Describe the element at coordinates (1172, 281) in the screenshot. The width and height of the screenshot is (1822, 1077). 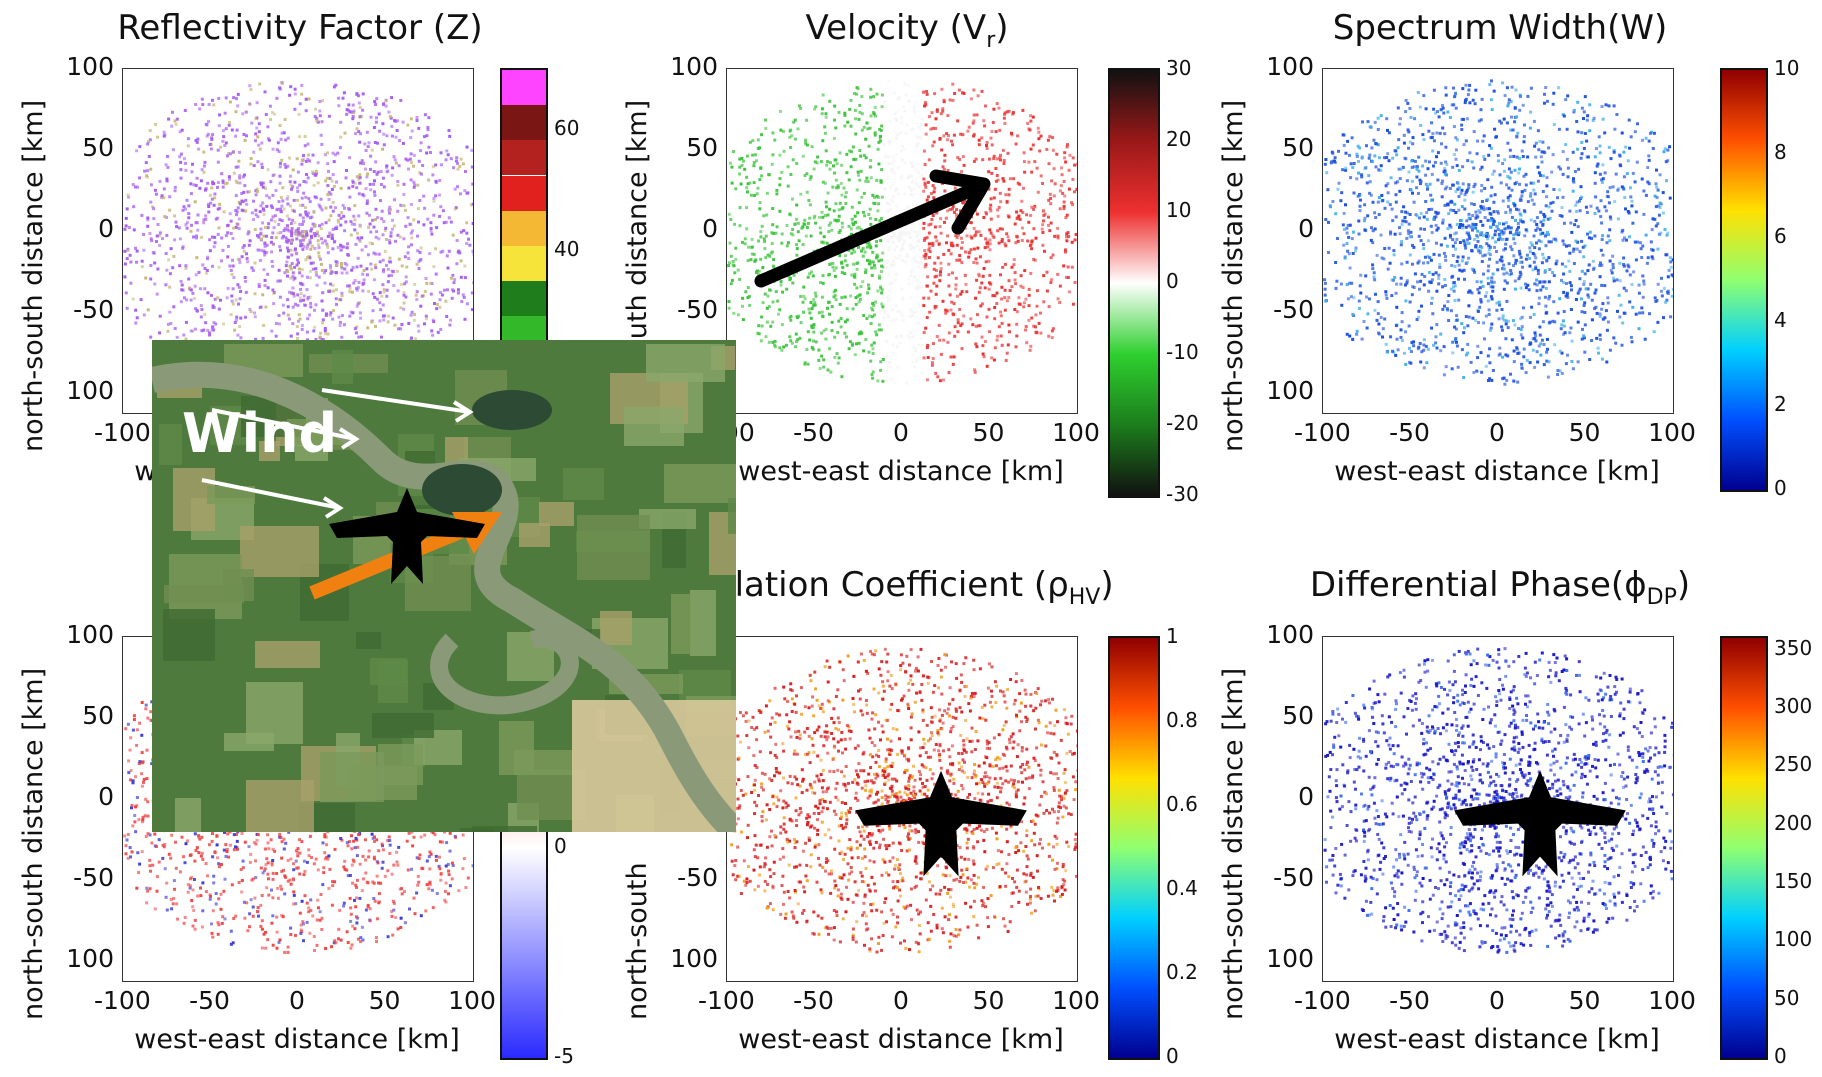
I see `colorbar-tick-label: 0` at that location.